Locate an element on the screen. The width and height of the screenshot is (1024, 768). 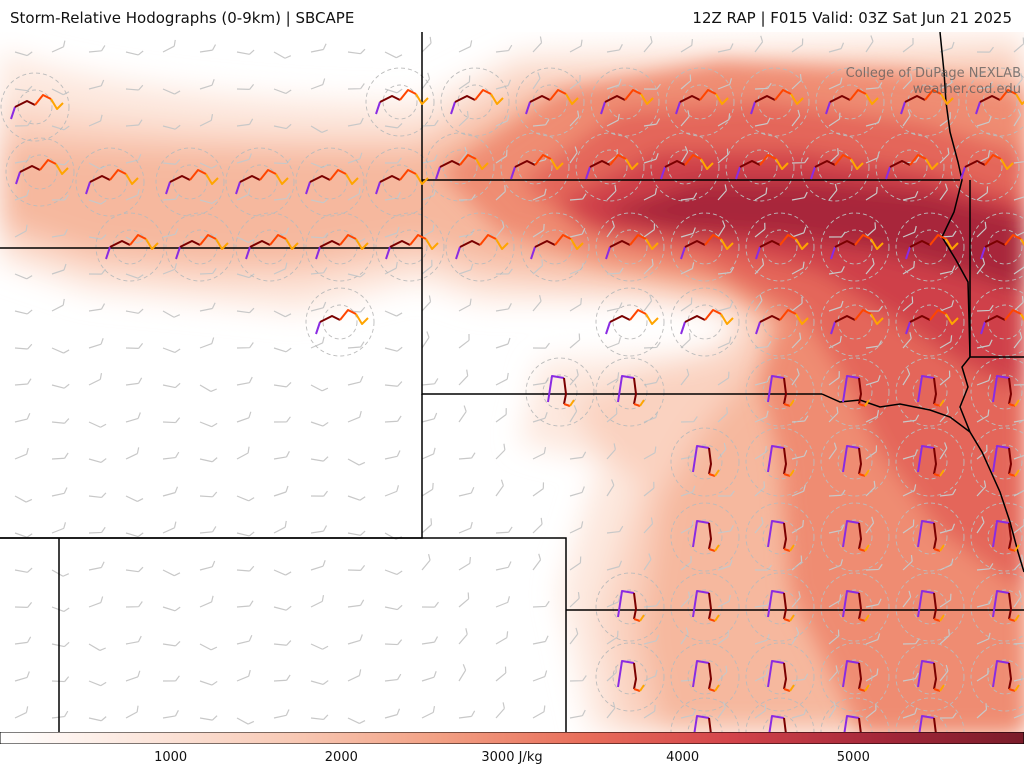
credits: College of DuPage NEXLAB weather.cod.edu is located at coordinates (933, 82).